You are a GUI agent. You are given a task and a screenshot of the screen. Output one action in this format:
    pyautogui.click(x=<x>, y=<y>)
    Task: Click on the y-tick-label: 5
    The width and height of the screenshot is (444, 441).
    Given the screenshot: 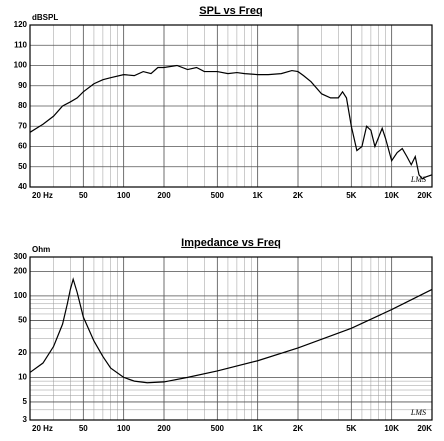 What is the action you would take?
    pyautogui.click(x=25, y=401)
    